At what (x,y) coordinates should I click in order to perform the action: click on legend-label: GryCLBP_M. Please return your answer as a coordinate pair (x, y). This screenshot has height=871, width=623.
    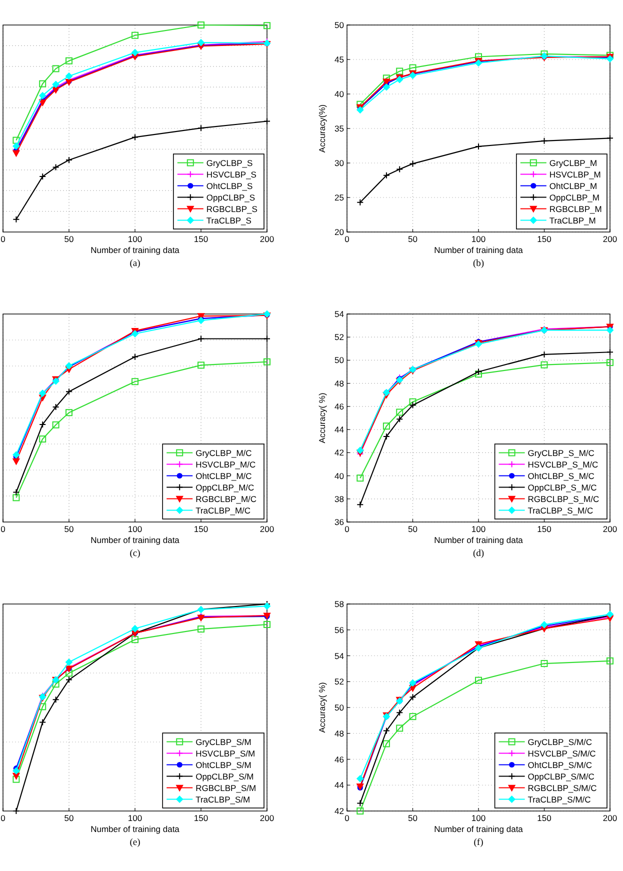
    Looking at the image, I should click on (573, 163).